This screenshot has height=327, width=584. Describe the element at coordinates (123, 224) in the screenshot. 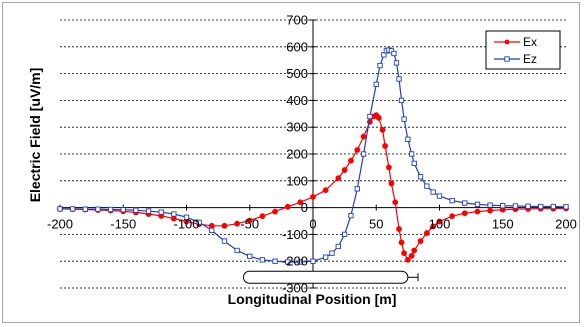

I see `x-tick-label: -150` at that location.